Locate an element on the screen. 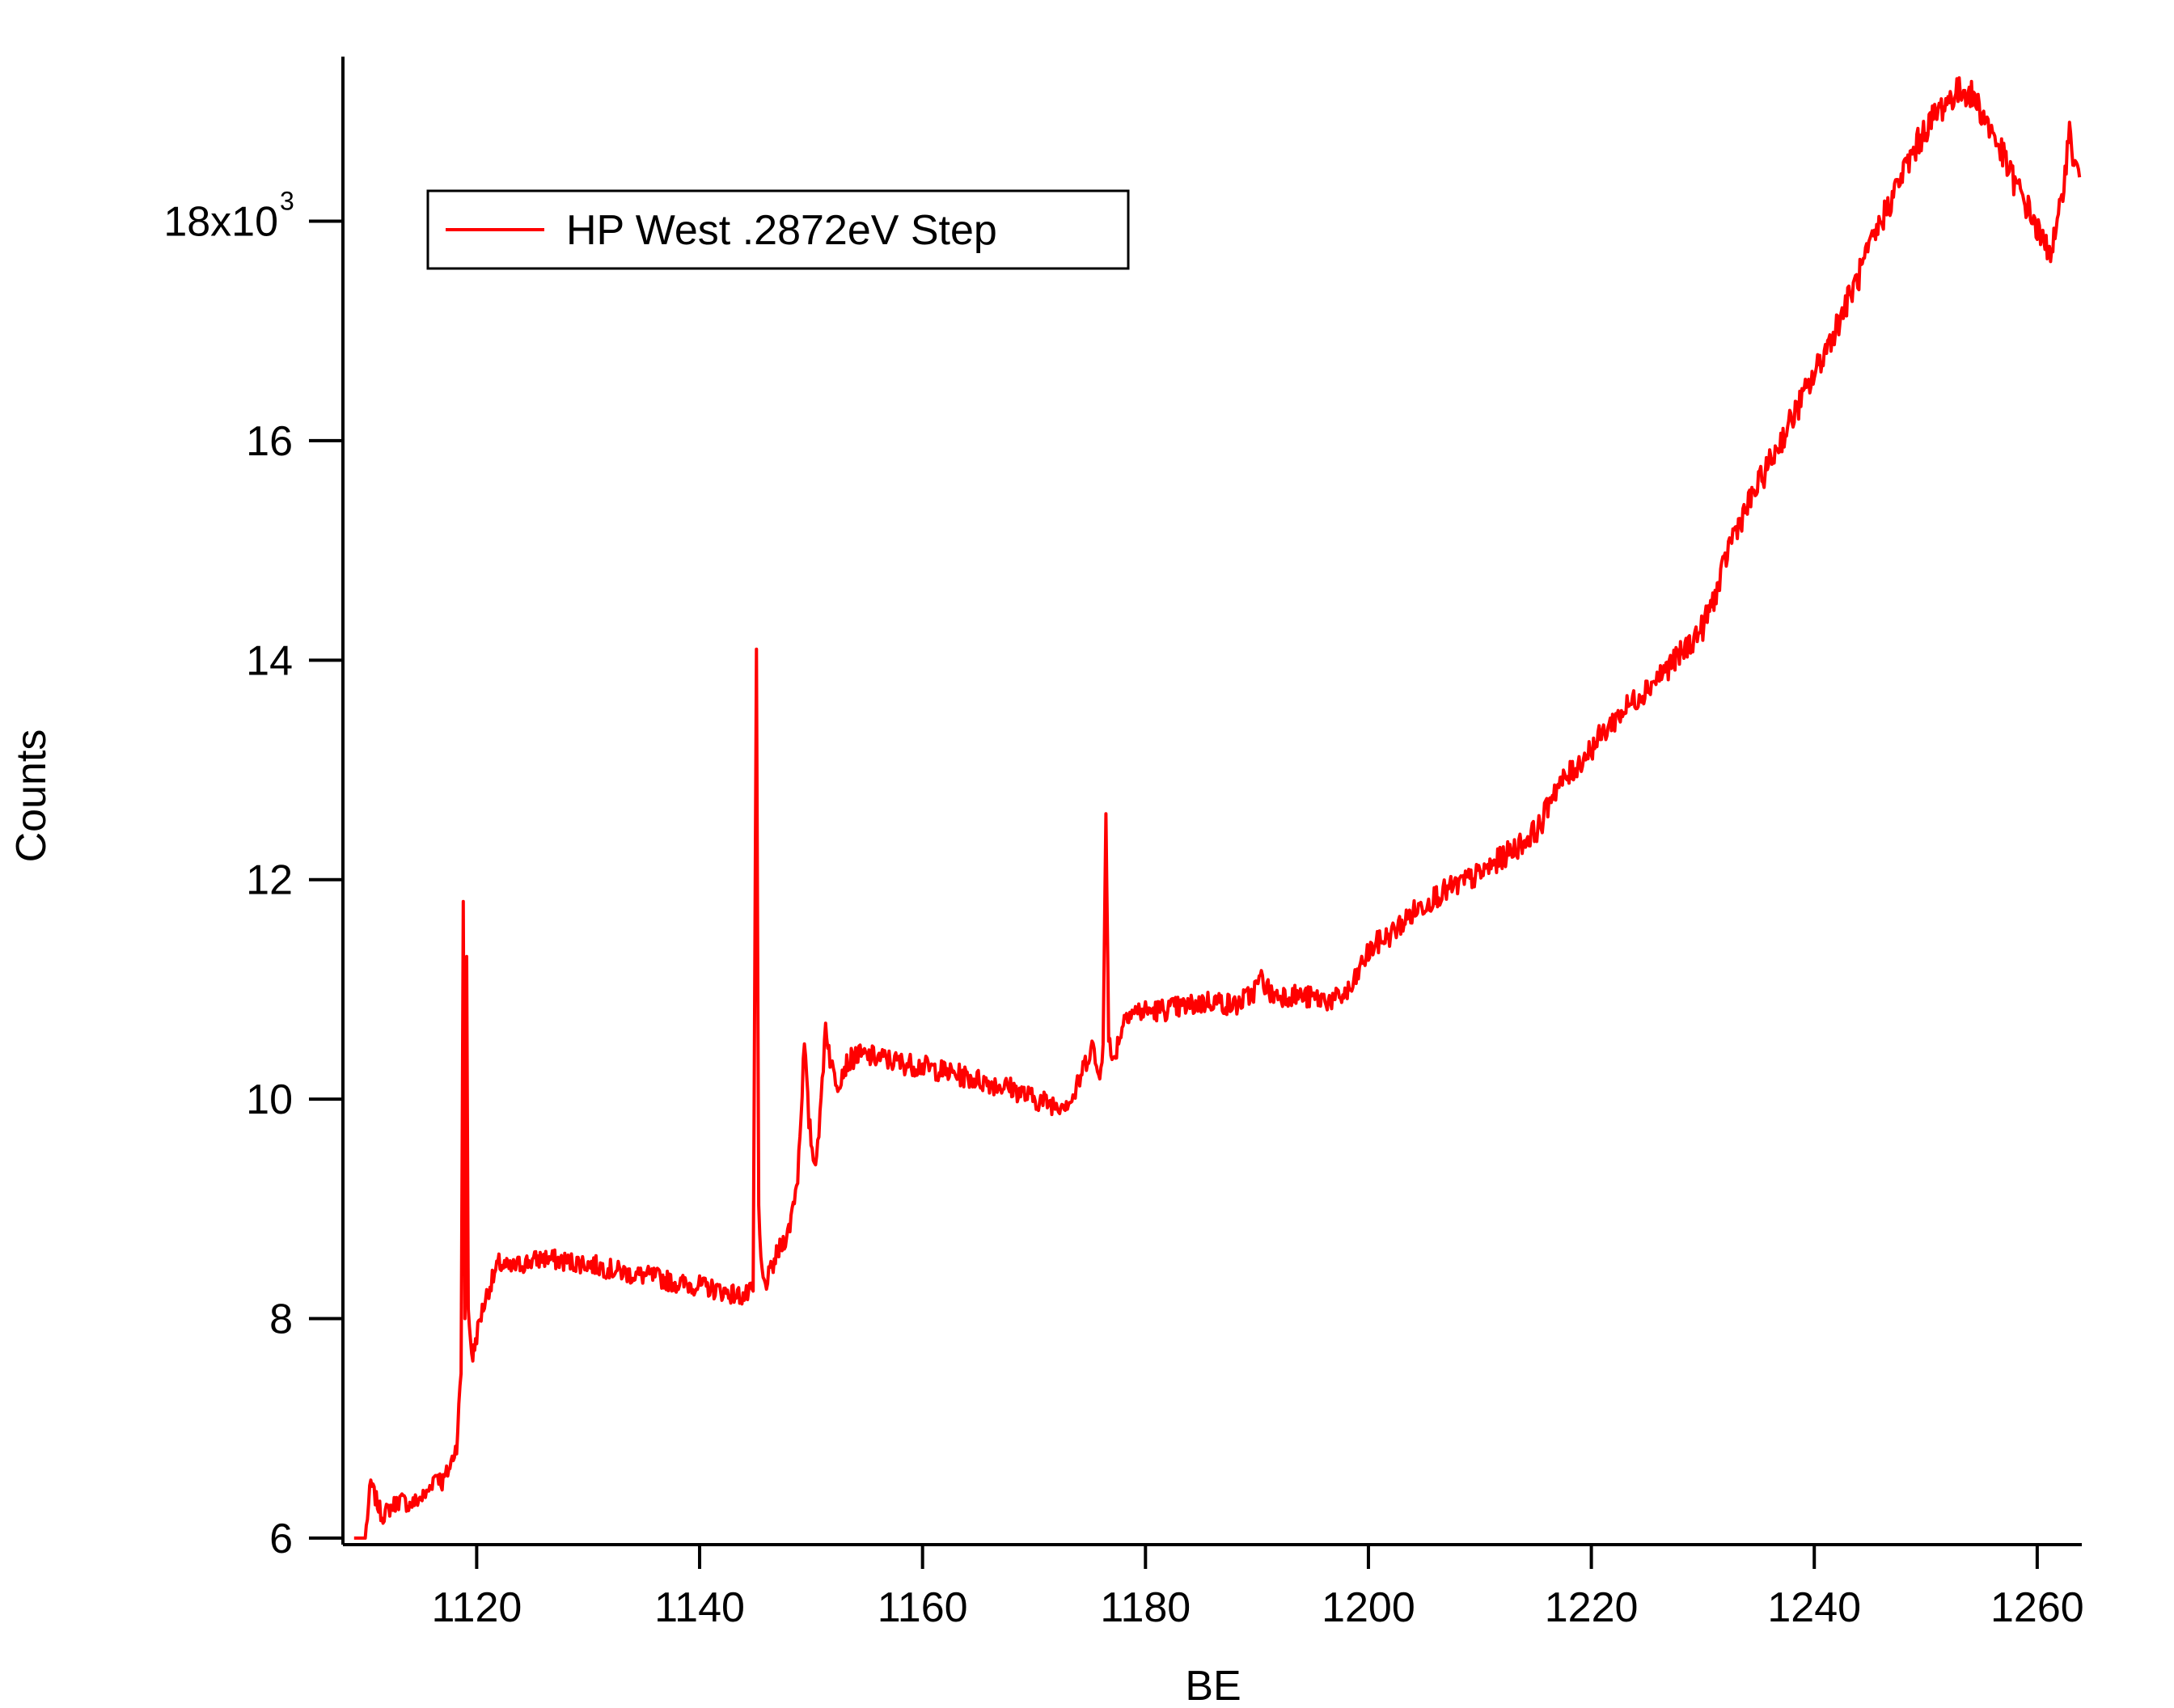 The height and width of the screenshot is (1708, 2174). x-tick-label: 1180 is located at coordinates (1145, 1608).